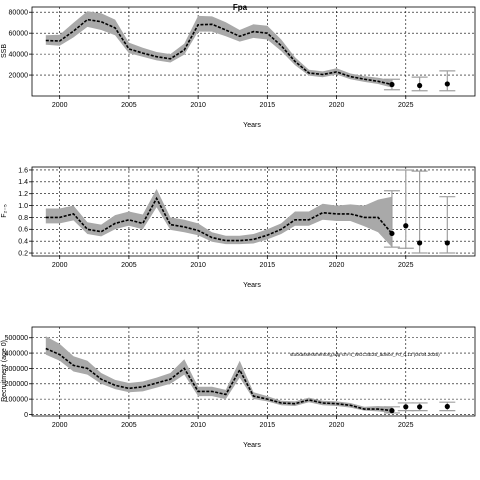 The width and height of the screenshot is (480, 480). Describe the element at coordinates (23, 242) in the screenshot. I see `y-tick-label: 0.4` at that location.